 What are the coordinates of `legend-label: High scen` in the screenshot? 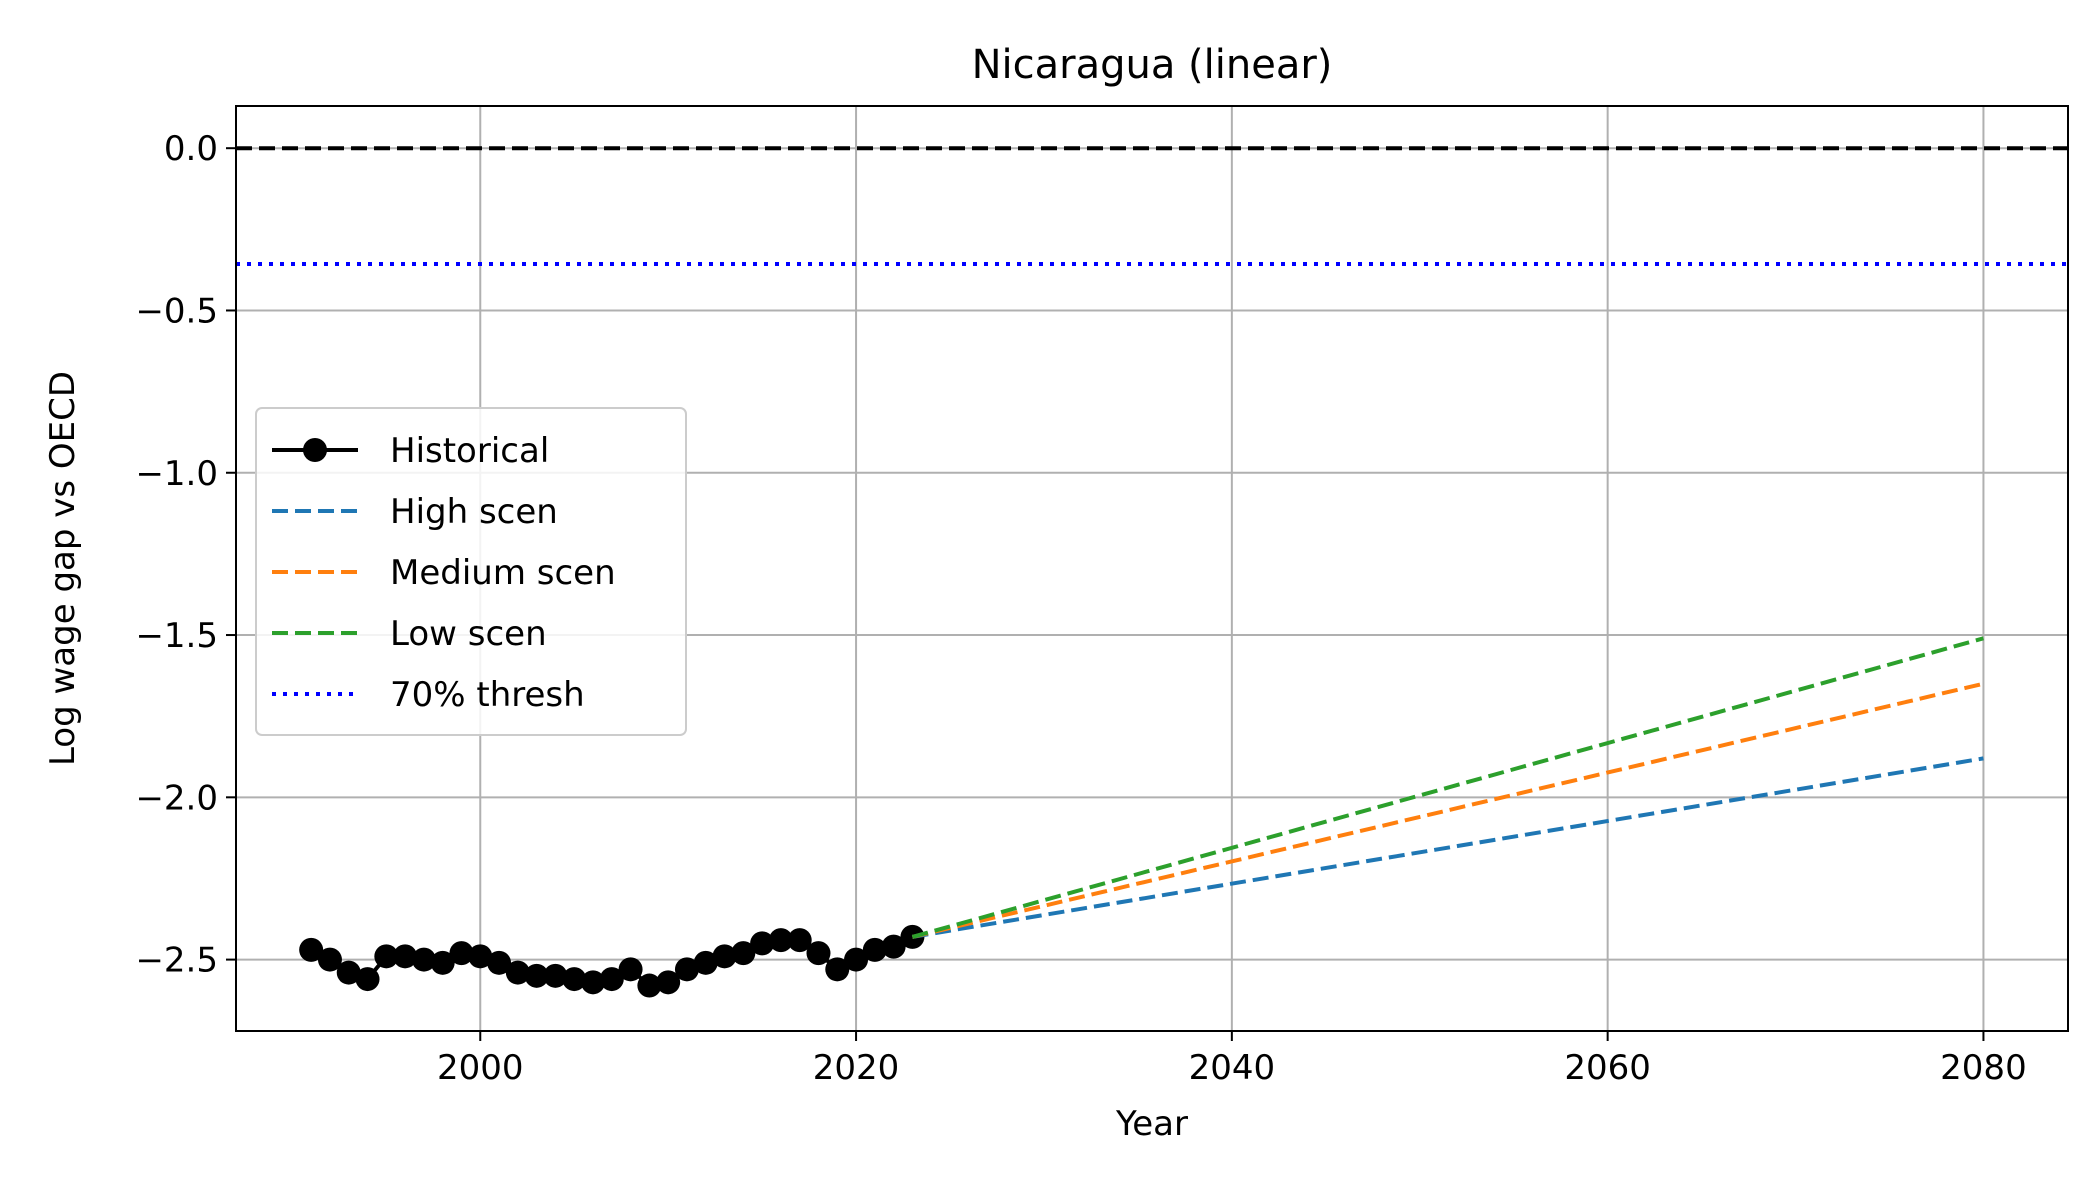 It's located at (474, 512).